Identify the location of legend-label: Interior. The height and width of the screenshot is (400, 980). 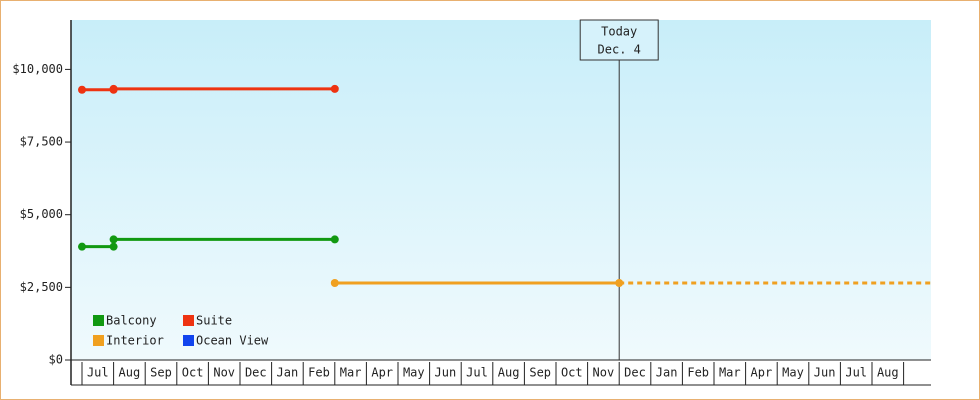
(135, 341).